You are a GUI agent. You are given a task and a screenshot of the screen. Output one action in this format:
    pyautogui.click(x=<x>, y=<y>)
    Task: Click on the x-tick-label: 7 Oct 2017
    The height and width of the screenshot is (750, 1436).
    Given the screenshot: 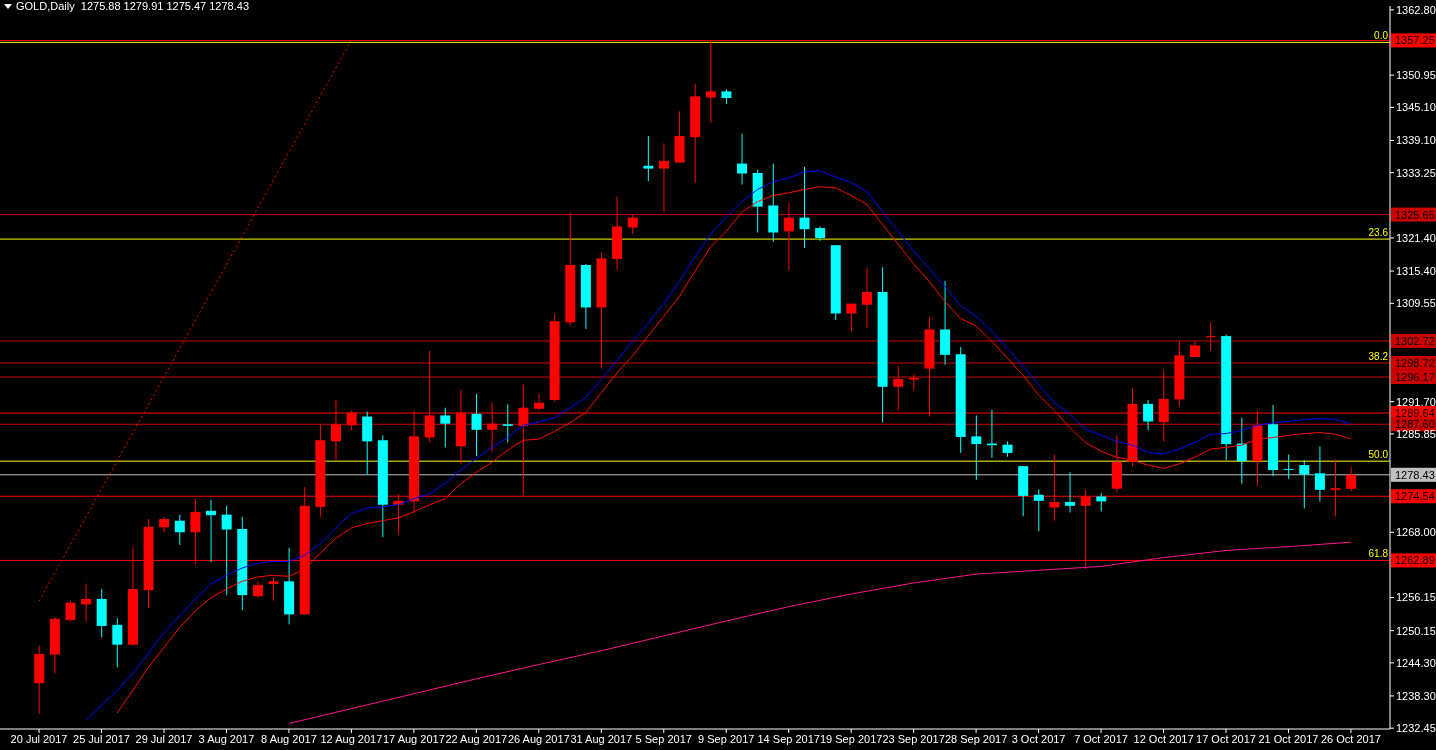 What is the action you would take?
    pyautogui.click(x=1101, y=738)
    